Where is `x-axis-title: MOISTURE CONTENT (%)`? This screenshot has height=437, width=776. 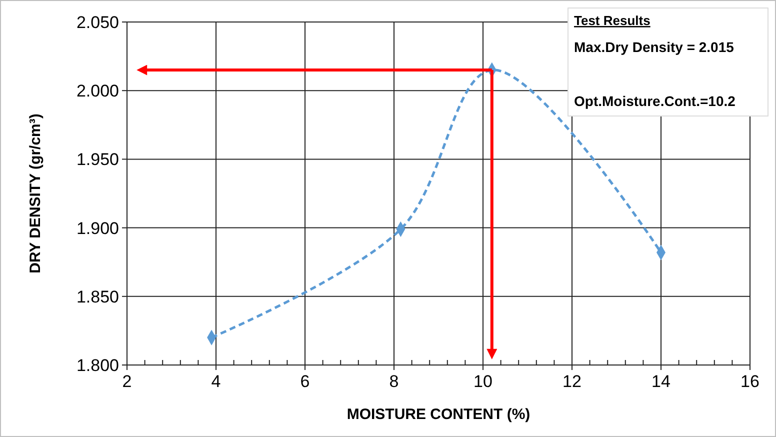
x-axis-title: MOISTURE CONTENT (%) is located at coordinates (438, 414).